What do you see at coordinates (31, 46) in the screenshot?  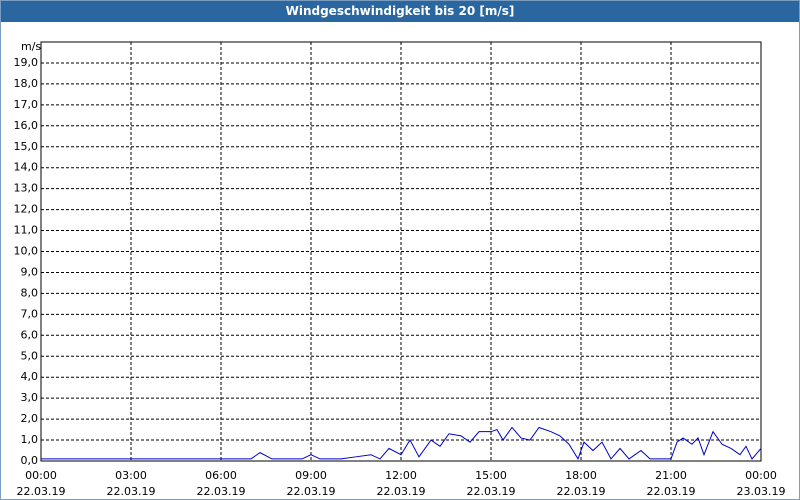 I see `y-axis-label: m/s` at bounding box center [31, 46].